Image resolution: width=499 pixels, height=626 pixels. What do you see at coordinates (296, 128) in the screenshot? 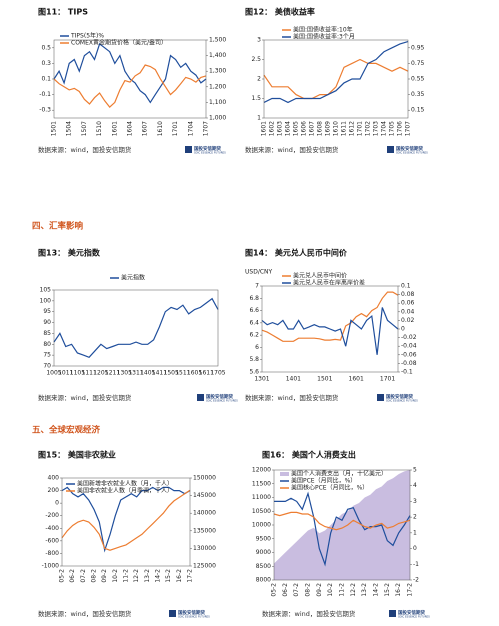
I see `x-tick-label: 1605` at bounding box center [296, 128].